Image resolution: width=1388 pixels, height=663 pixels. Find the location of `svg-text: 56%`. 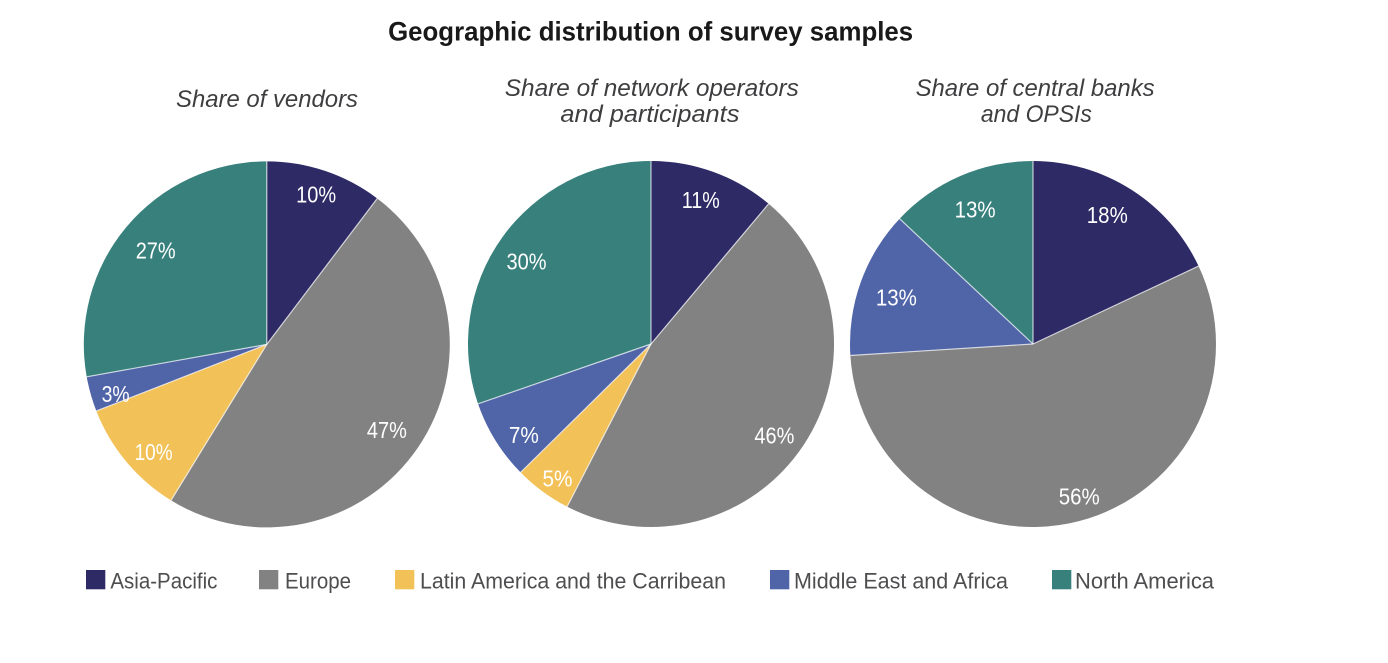

svg-text: 56% is located at coordinates (1079, 496).